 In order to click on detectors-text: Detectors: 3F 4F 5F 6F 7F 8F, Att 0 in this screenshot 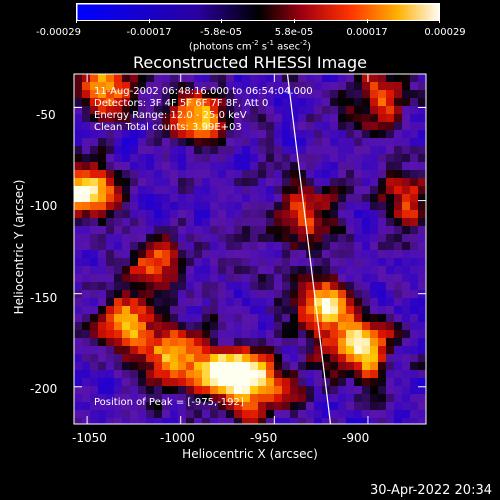, I will do `click(181, 103)`.